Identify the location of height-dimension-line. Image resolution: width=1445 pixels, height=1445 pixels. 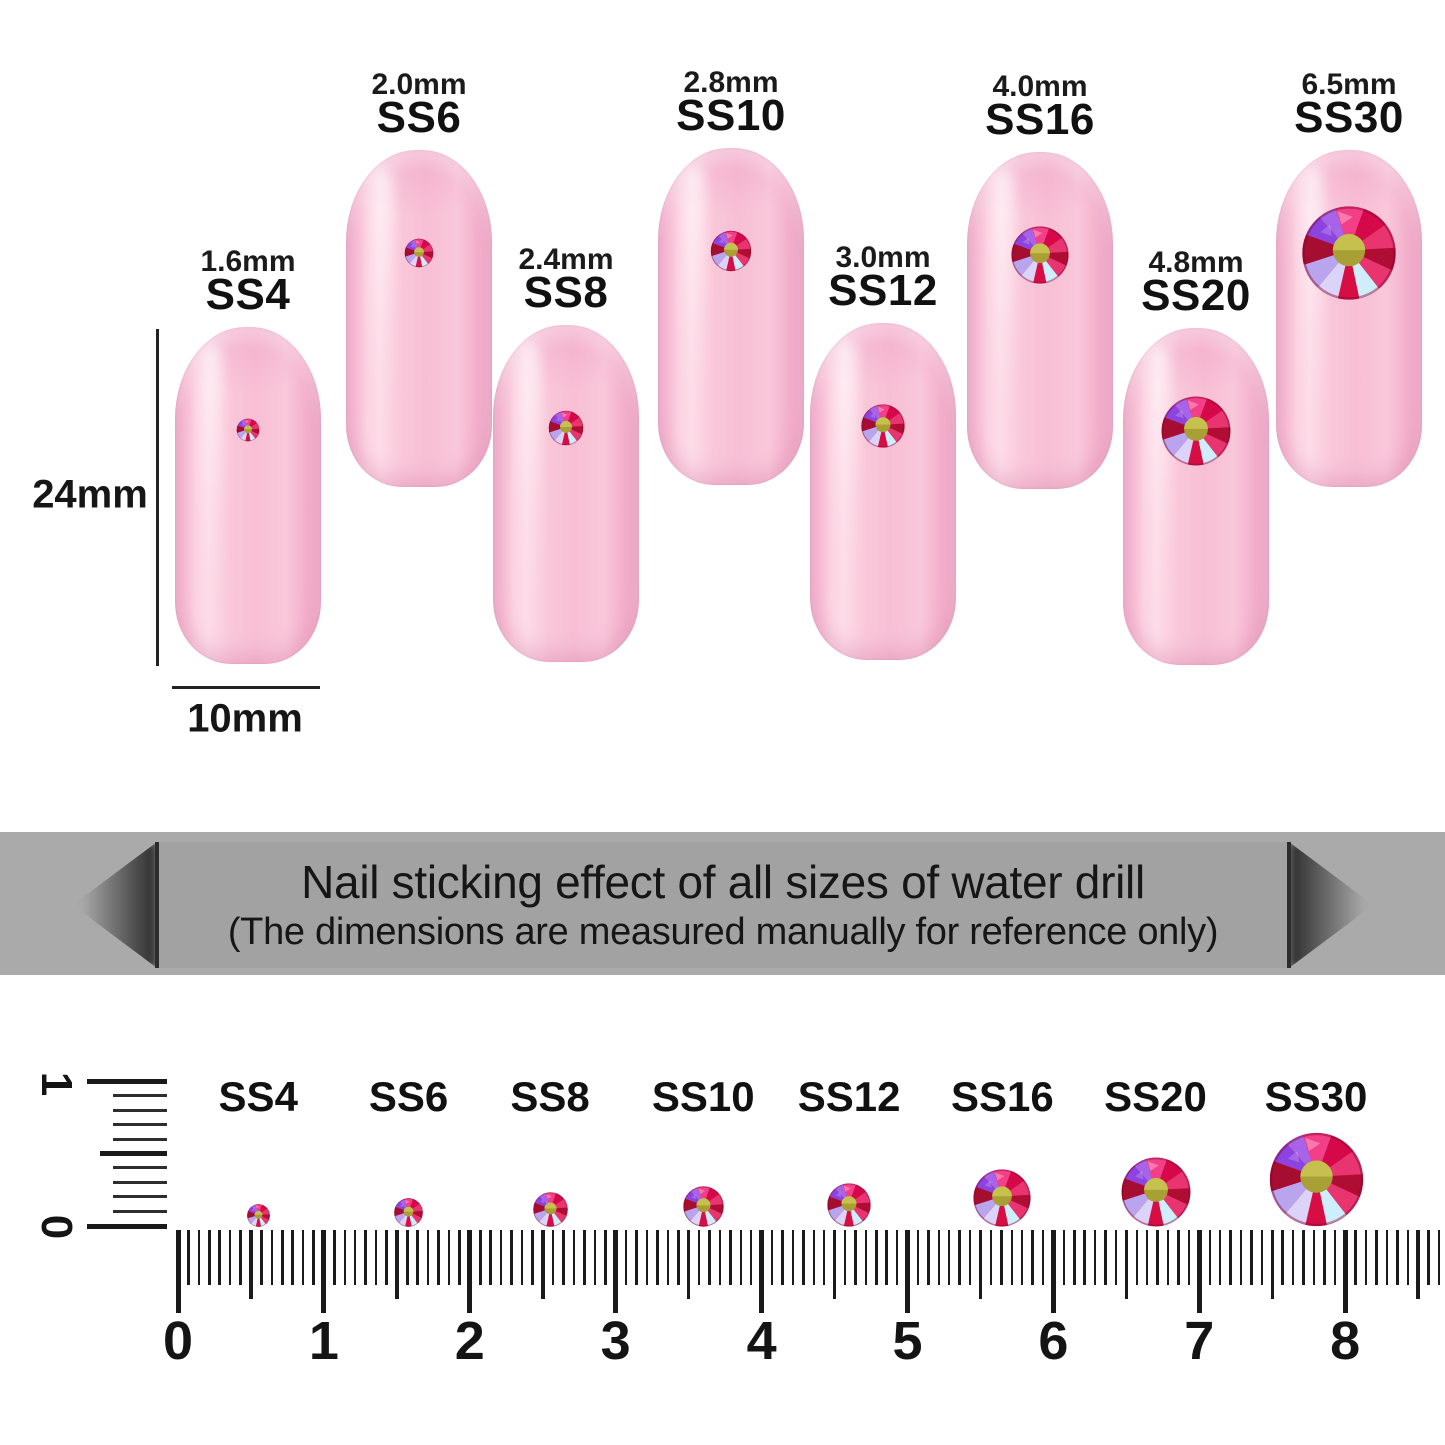
(157, 497).